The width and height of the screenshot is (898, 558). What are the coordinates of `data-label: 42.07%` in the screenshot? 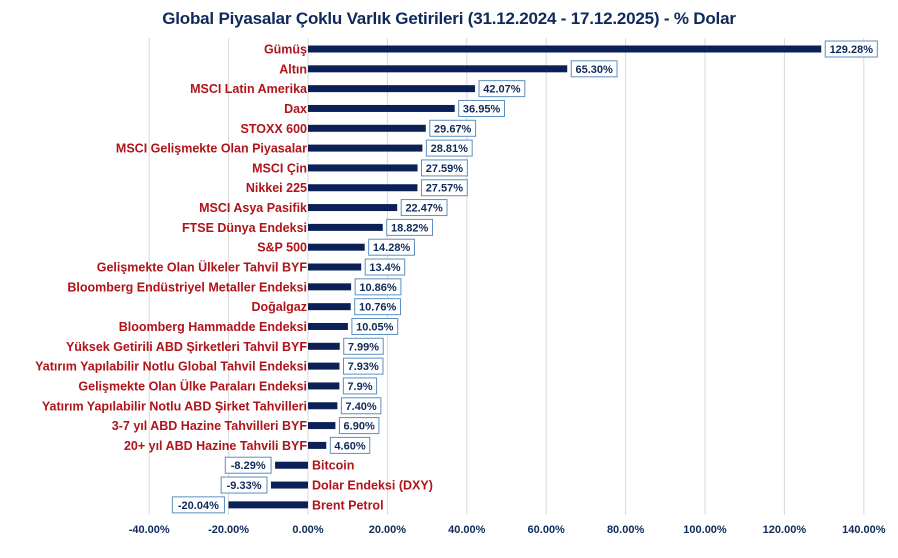 It's located at (502, 90).